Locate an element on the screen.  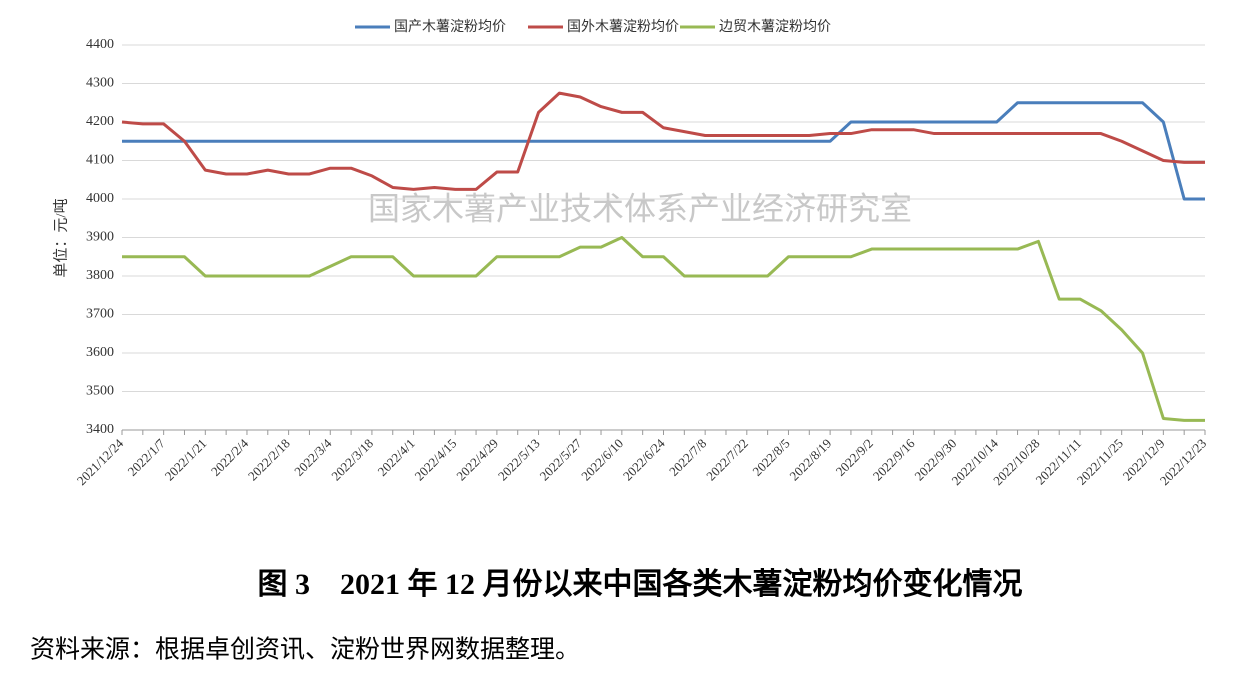
legend-label: 国外木薯淀粉均价 is located at coordinates (623, 27).